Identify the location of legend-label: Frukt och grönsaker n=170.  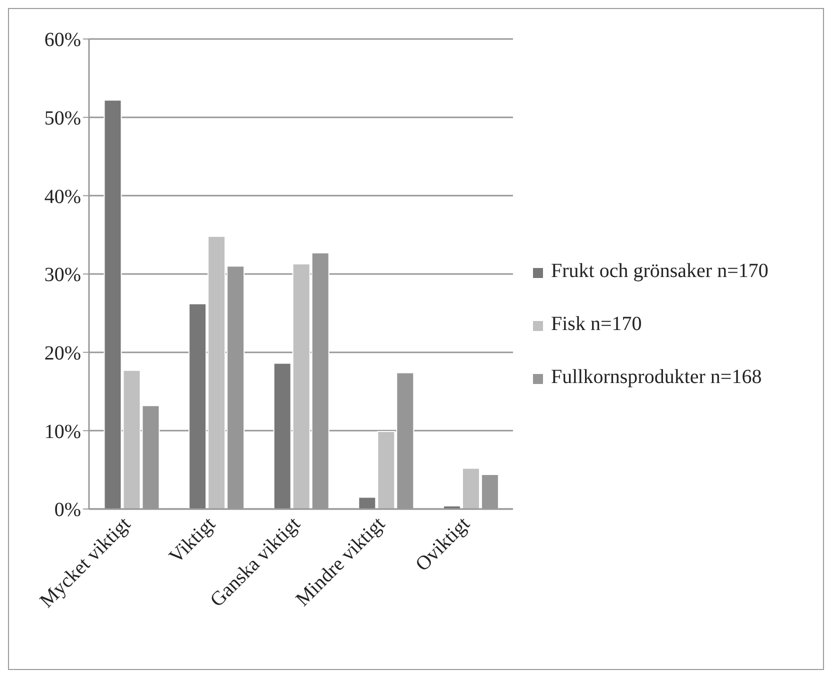
(659, 271).